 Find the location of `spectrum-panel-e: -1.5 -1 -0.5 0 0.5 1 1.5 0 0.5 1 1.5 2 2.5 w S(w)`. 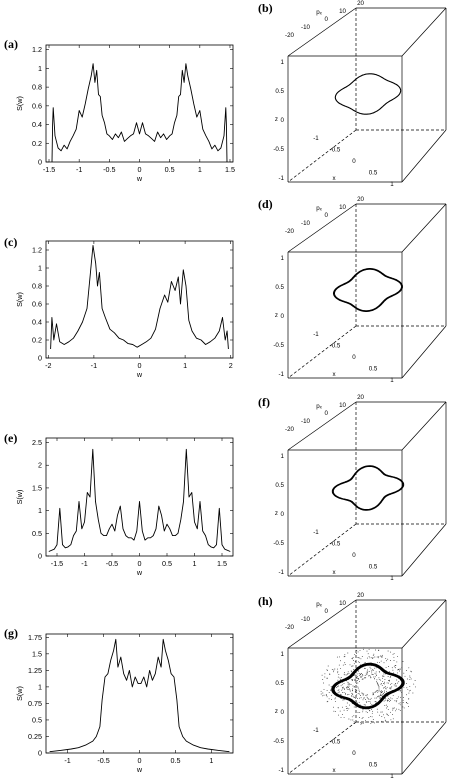

spectrum-panel-e: -1.5 -1 -0.5 0 0.5 1 1.5 0 0.5 1 1.5 2 2.5 w S(w) is located at coordinates (124, 507).